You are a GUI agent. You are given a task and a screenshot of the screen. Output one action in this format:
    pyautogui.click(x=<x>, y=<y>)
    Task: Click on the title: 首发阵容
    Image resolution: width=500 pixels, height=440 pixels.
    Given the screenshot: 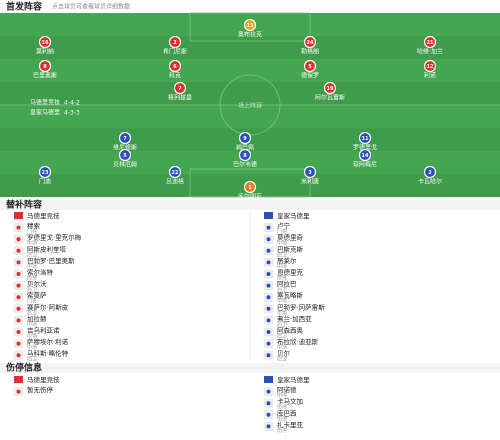 What is the action you would take?
    pyautogui.click(x=24, y=7)
    